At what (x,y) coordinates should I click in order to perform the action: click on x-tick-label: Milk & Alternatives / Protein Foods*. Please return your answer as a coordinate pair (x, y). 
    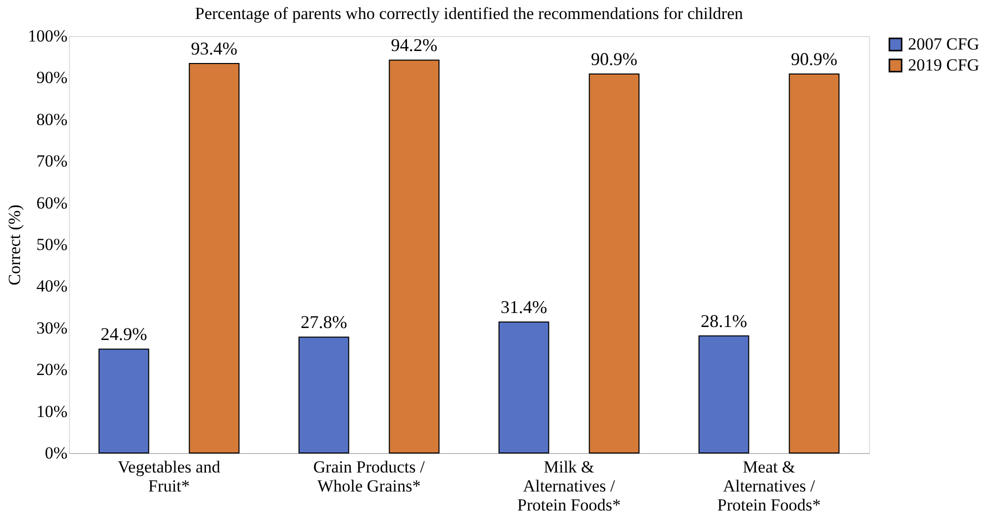
    Looking at the image, I should click on (569, 486).